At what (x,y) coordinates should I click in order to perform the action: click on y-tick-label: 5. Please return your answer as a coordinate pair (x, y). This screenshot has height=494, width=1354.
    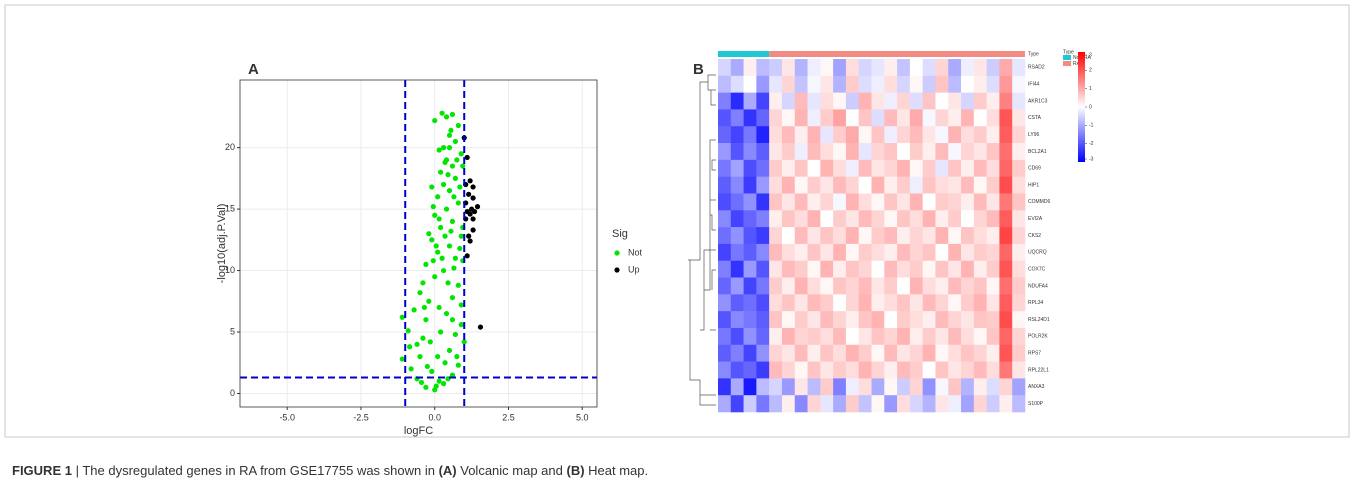
    Looking at the image, I should click on (232, 331).